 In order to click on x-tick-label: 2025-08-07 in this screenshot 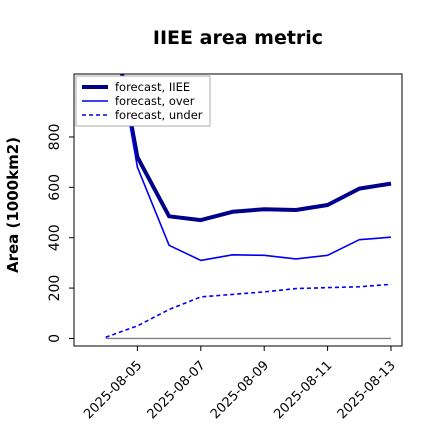, I will do `click(177, 390)`.